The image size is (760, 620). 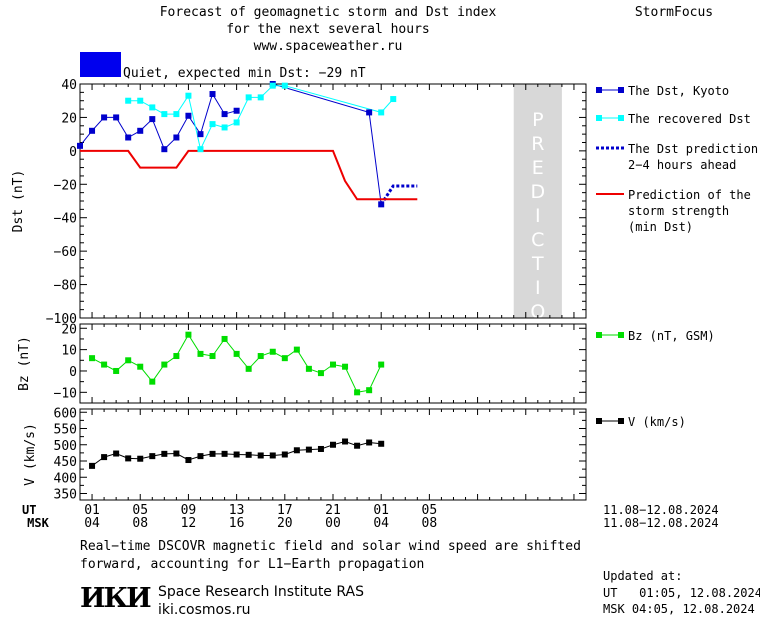 I want to click on prediction-label-letter: N, so click(x=538, y=336).